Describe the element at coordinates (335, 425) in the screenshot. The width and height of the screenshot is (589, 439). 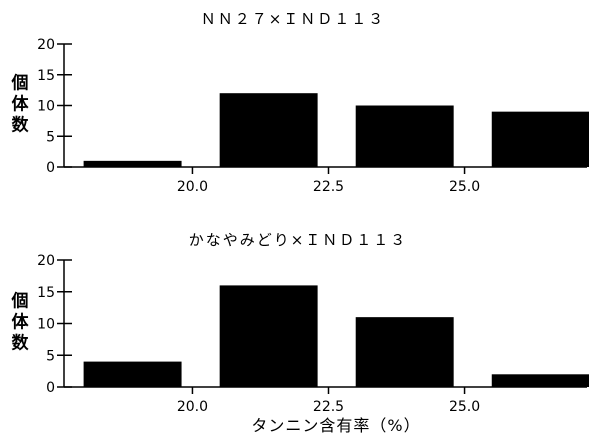
I see `x-axis-label: タンニン含有率（%）` at that location.